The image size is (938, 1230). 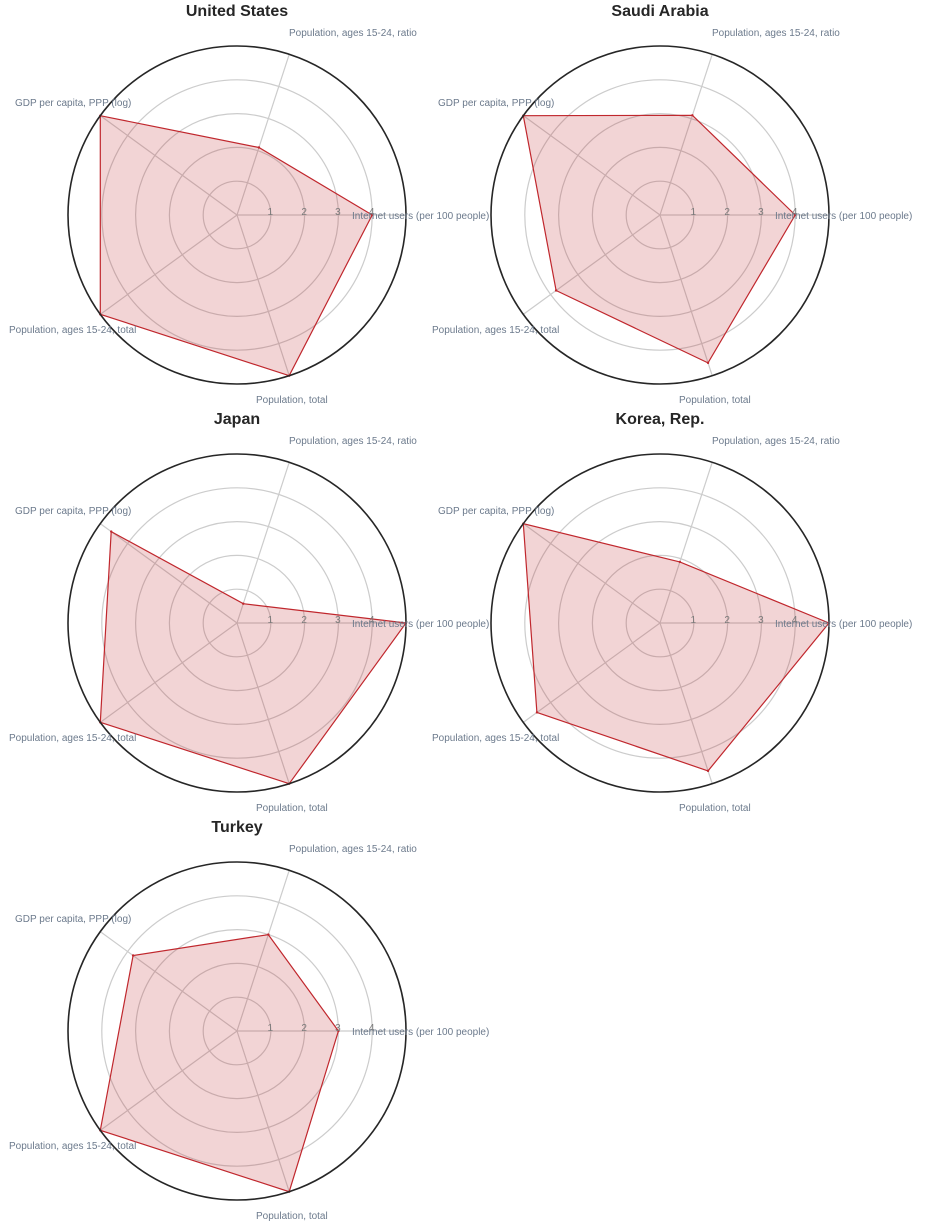 What do you see at coordinates (236, 827) in the screenshot?
I see `panel-title: Turkey` at bounding box center [236, 827].